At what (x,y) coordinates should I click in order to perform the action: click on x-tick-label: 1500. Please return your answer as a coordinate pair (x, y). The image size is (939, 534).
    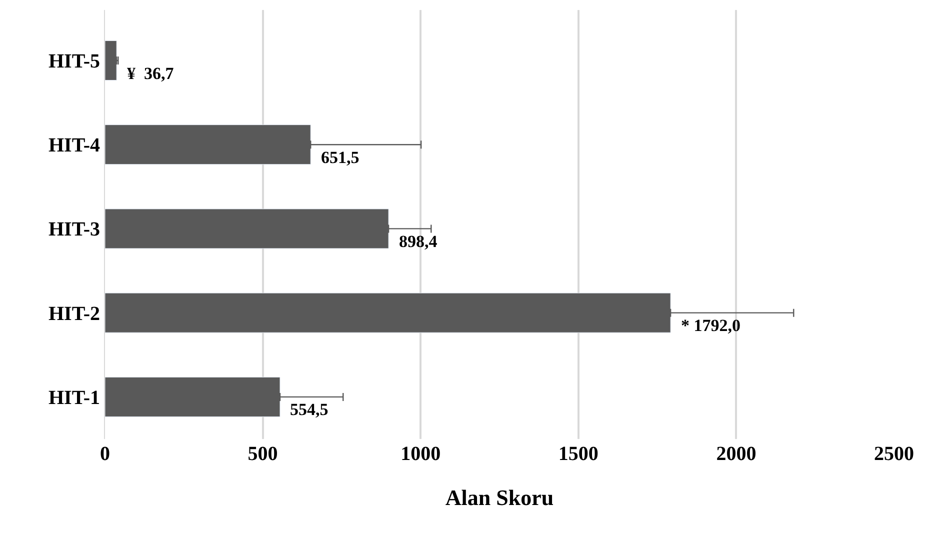
    Looking at the image, I should click on (578, 454).